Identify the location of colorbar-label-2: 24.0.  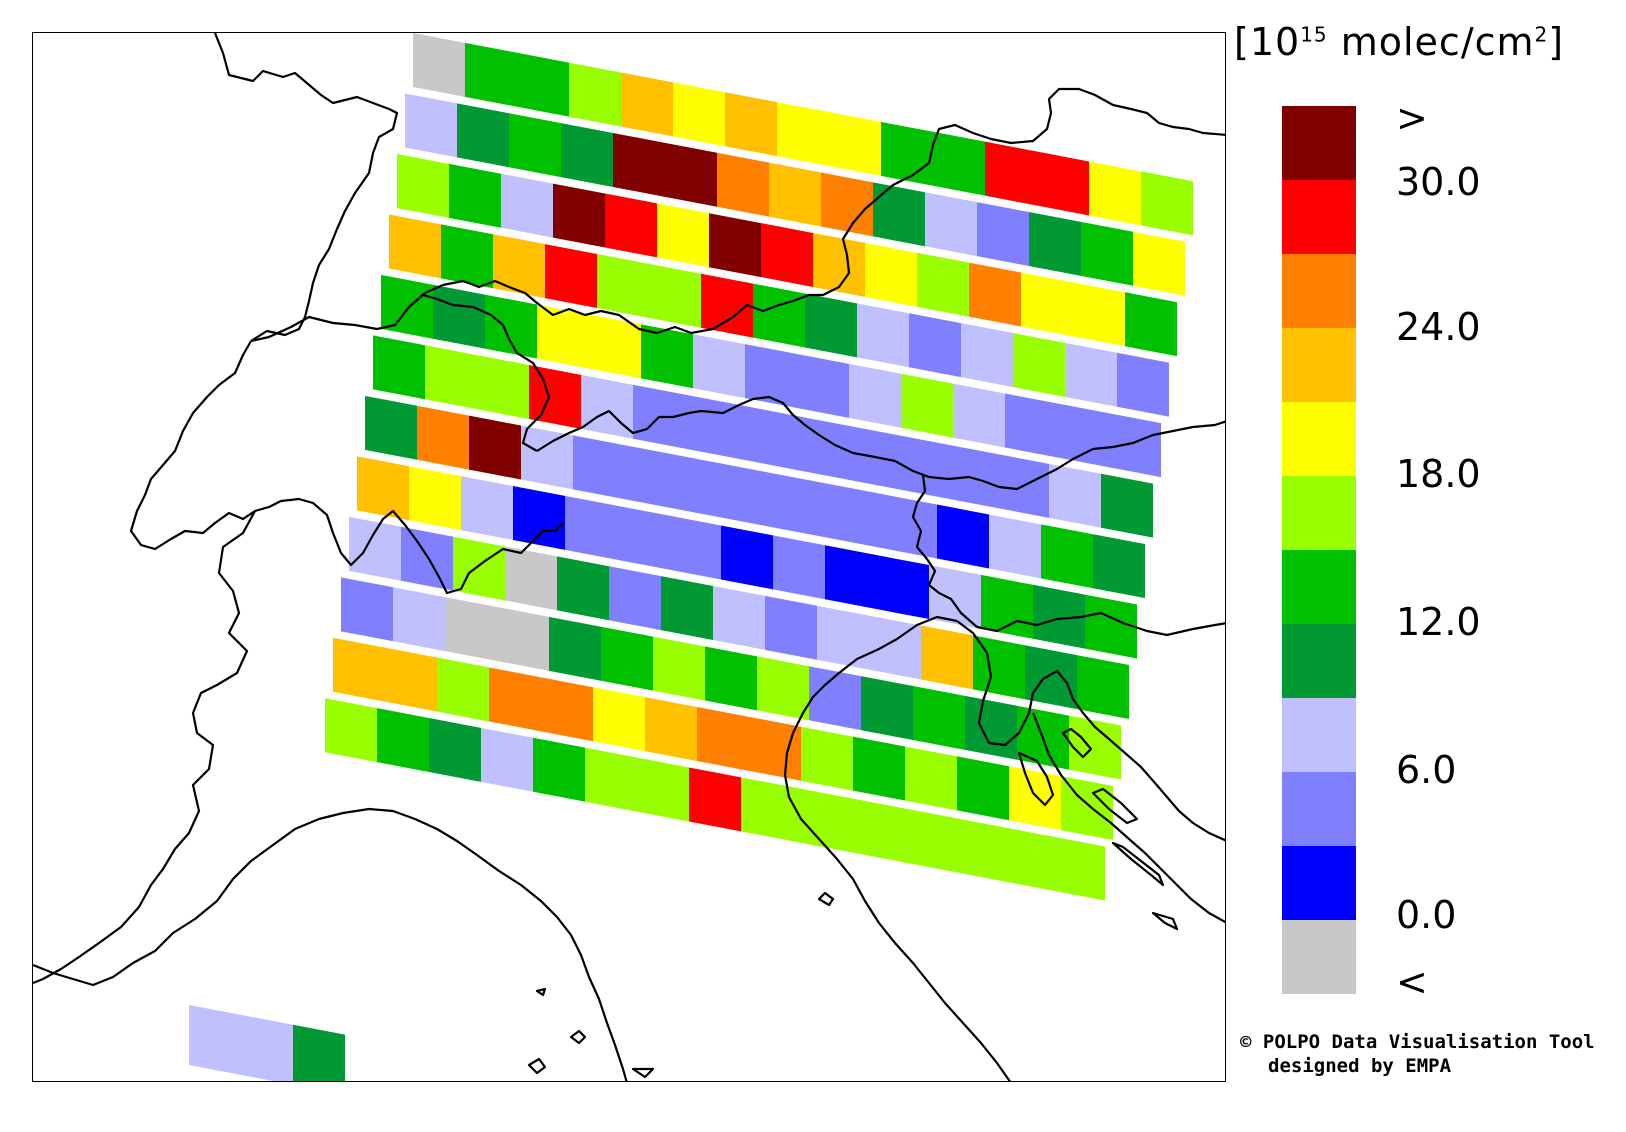
(1438, 327).